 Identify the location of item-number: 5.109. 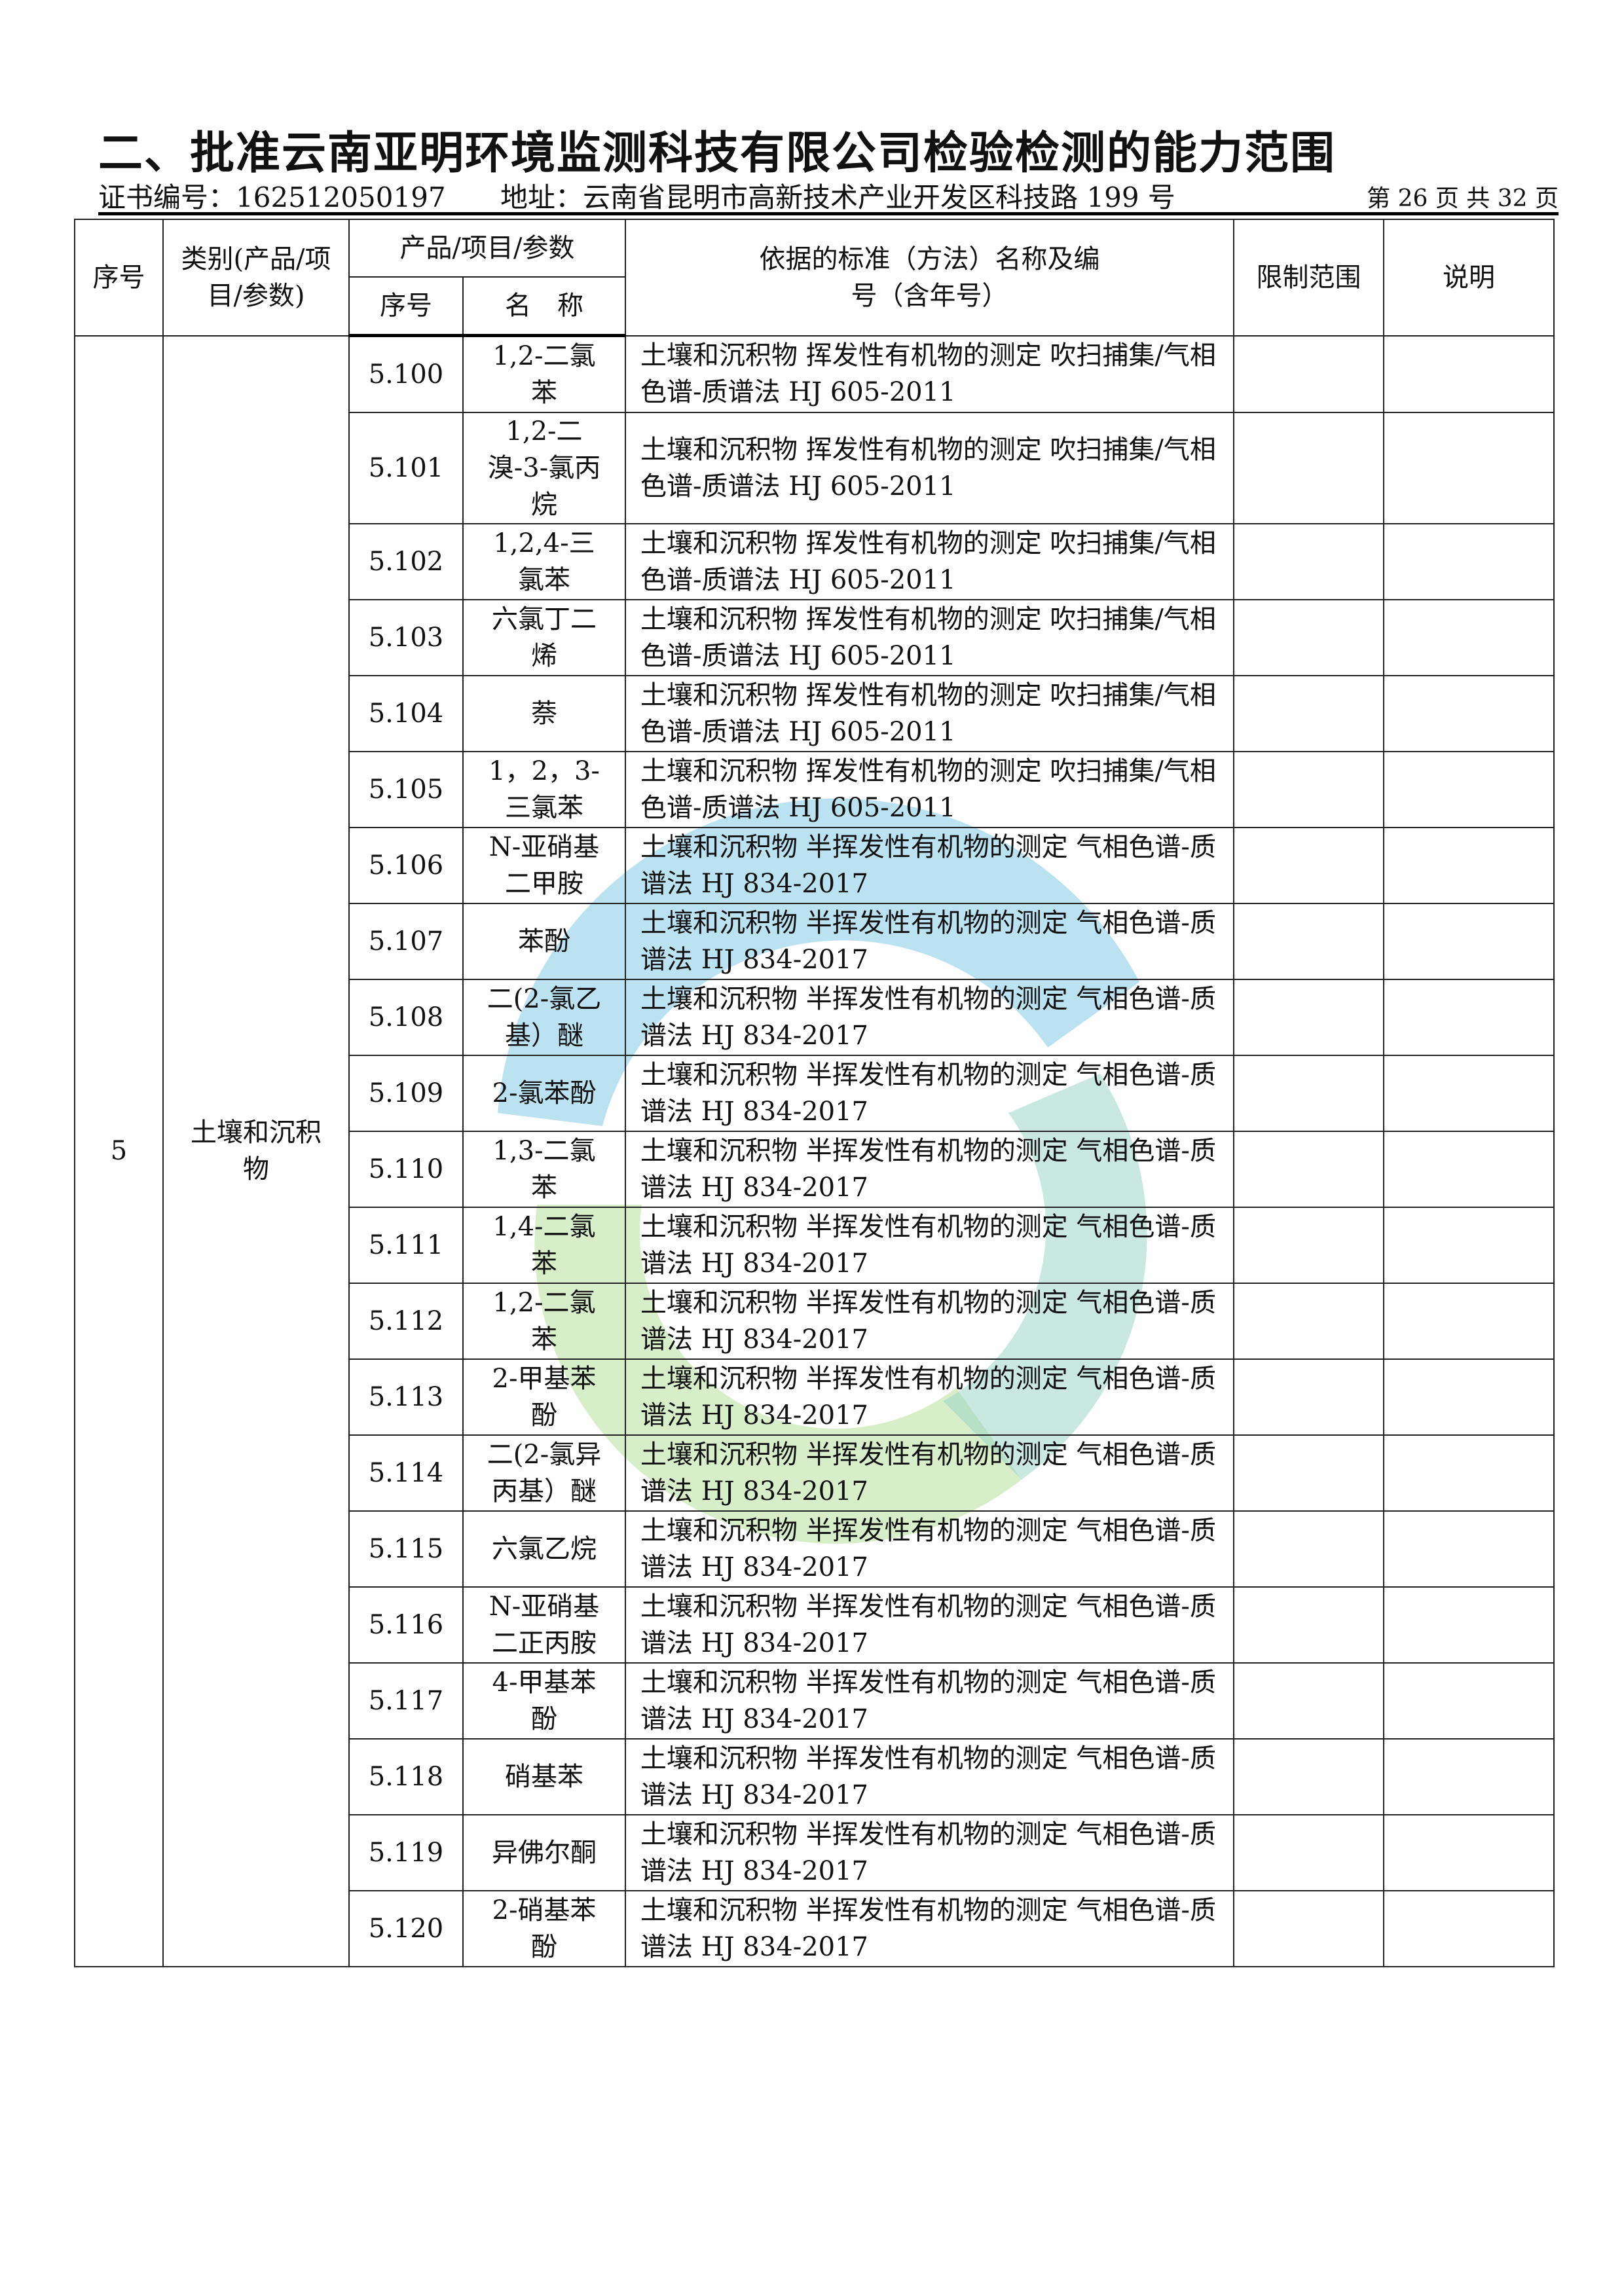
(406, 1093).